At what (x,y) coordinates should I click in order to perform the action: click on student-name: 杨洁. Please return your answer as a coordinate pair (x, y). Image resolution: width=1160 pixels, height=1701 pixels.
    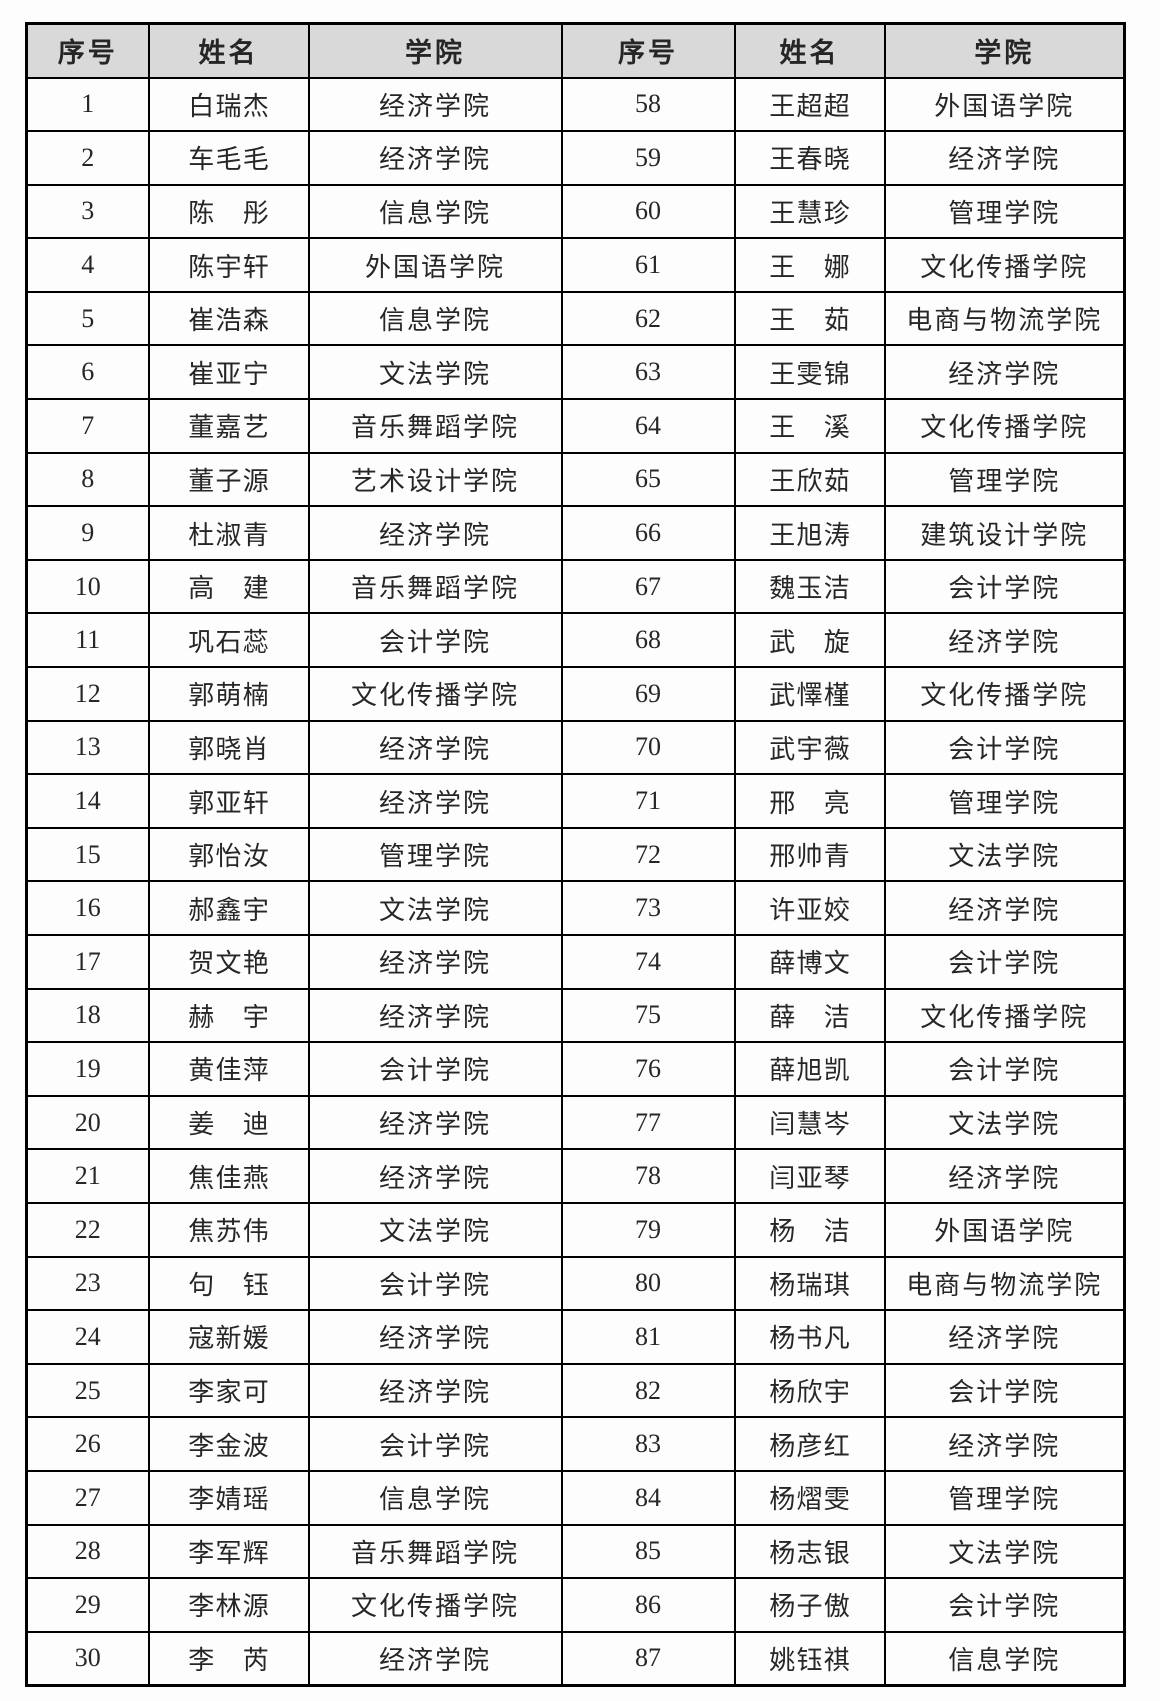
    Looking at the image, I should click on (809, 1232).